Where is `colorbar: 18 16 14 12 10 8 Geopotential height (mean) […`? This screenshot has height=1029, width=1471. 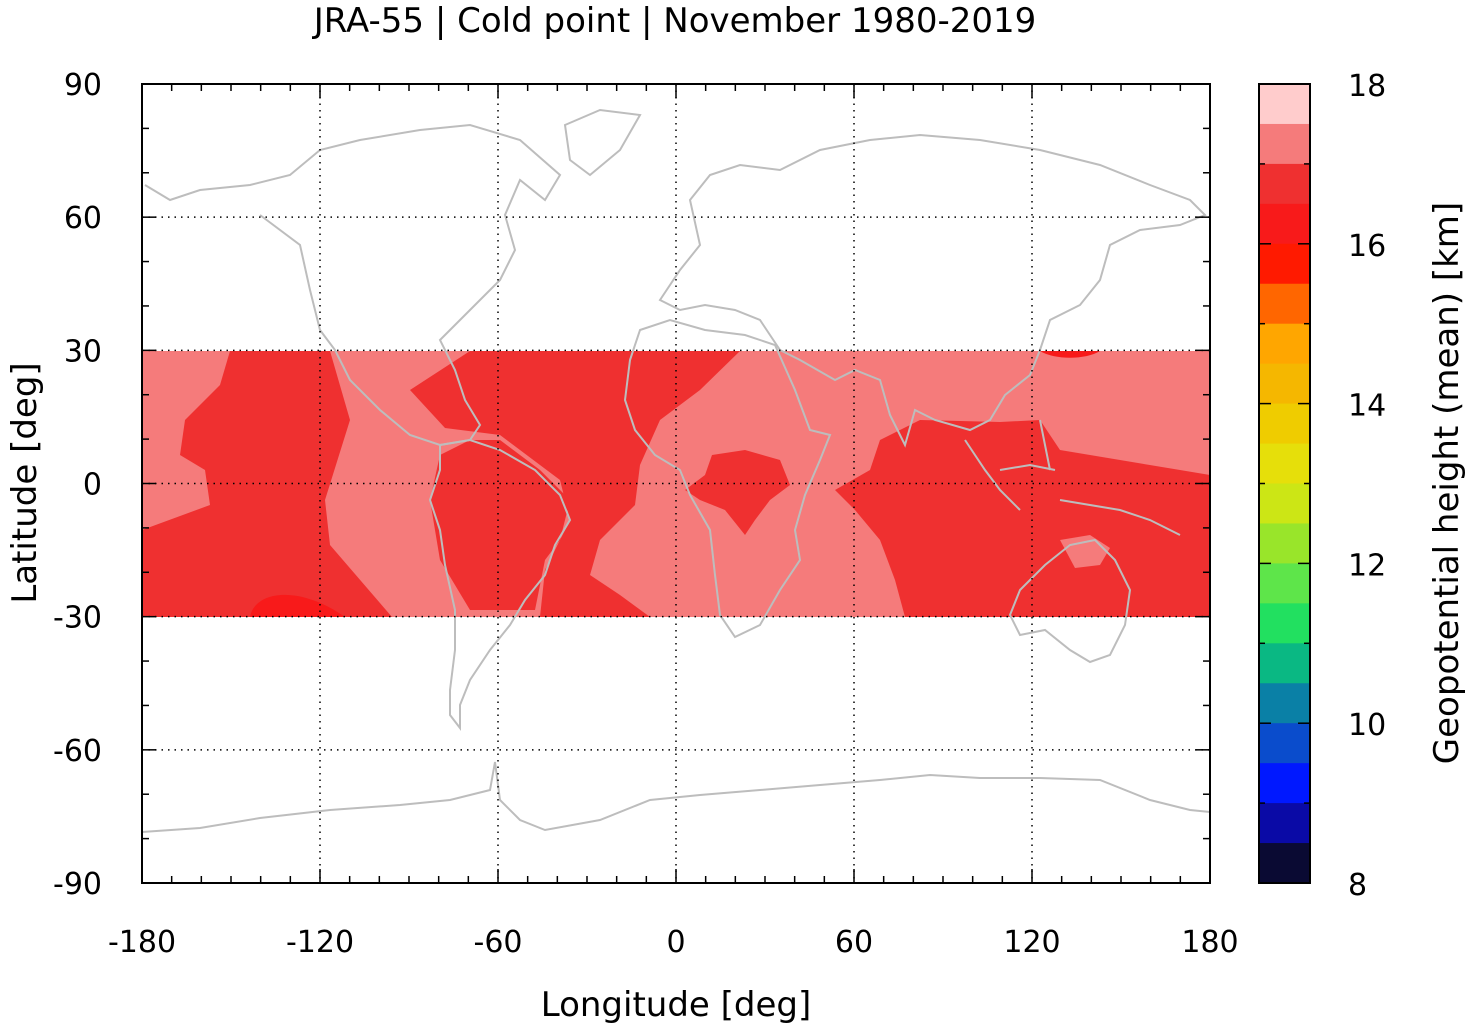 colorbar: 18 16 14 12 10 8 Geopotential height (mean) [… is located at coordinates (1362, 486).